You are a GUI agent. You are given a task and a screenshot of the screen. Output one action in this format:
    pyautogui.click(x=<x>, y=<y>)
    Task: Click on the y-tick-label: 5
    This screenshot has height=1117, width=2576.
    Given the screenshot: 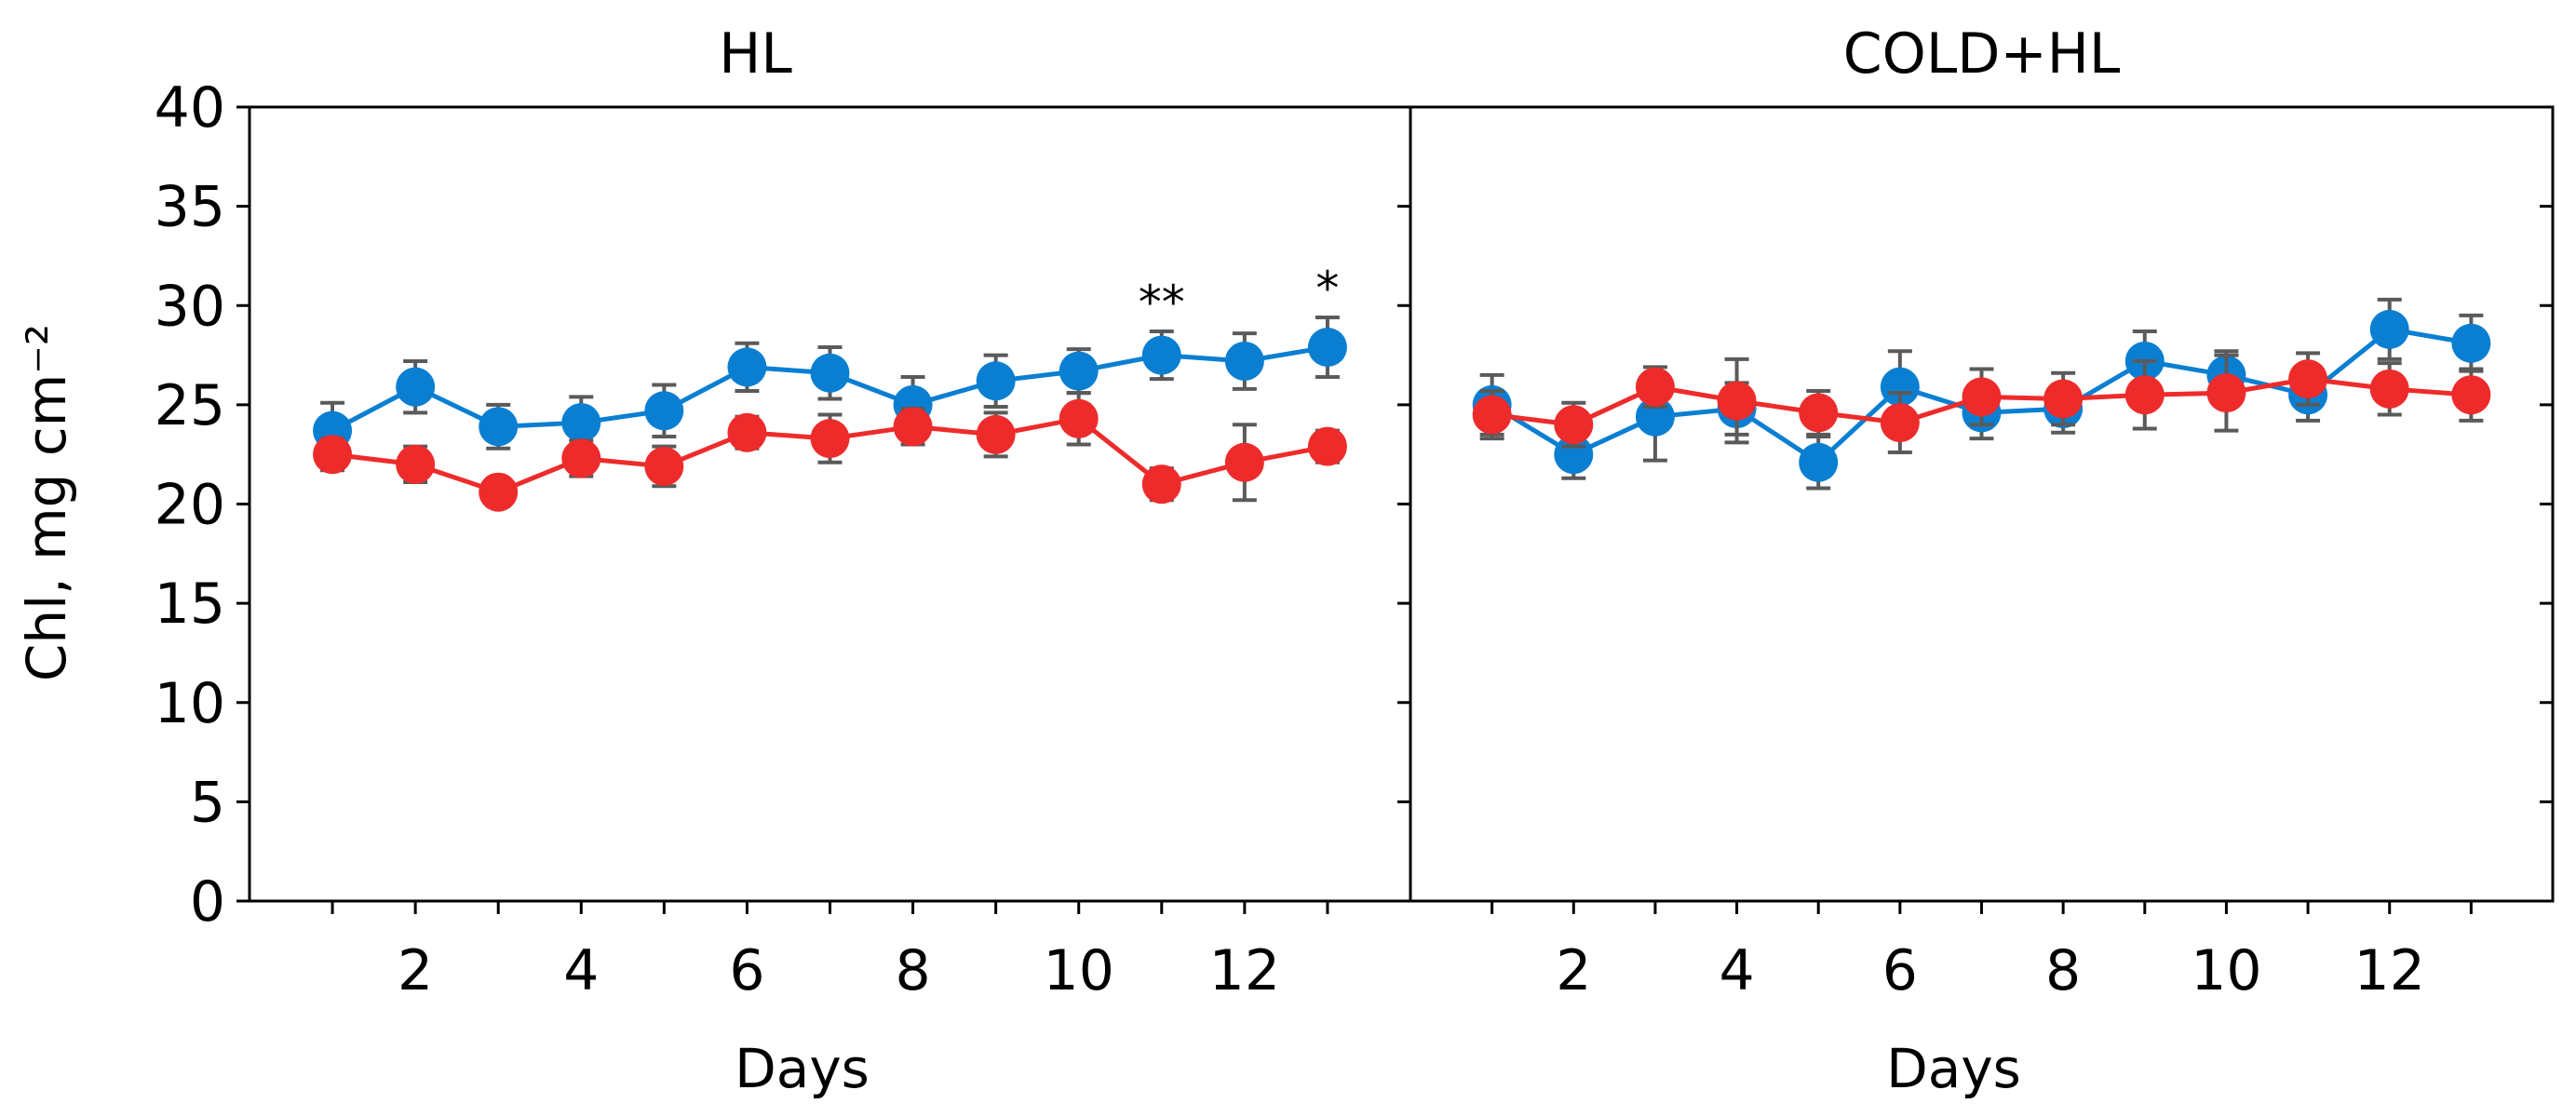 What is the action you would take?
    pyautogui.click(x=207, y=803)
    